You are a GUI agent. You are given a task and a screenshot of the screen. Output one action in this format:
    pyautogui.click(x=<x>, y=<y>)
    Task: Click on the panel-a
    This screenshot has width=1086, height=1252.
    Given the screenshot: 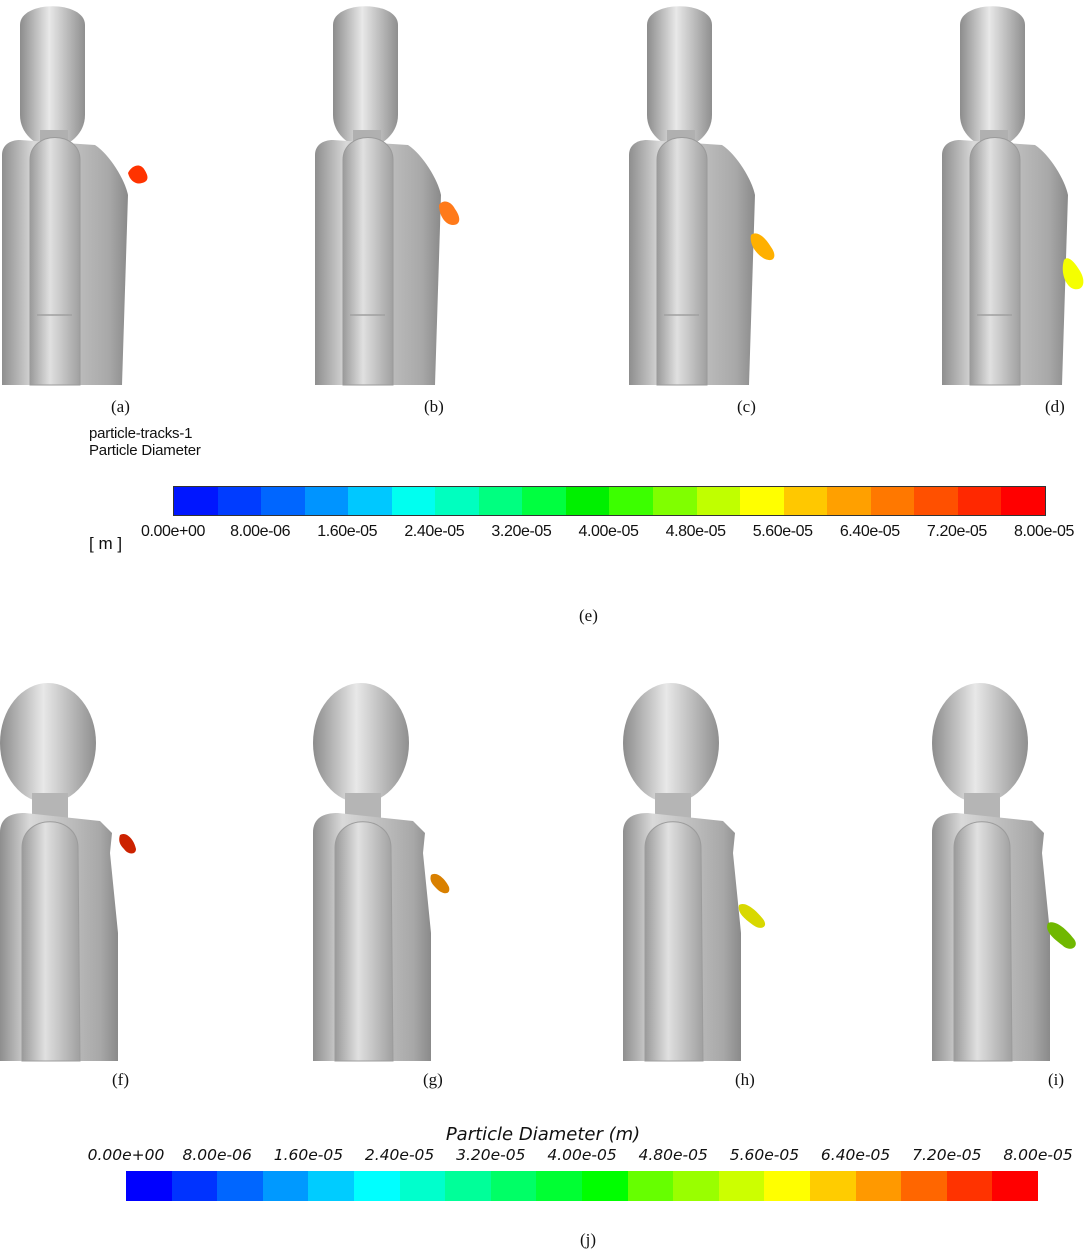 What is the action you would take?
    pyautogui.click(x=75, y=195)
    